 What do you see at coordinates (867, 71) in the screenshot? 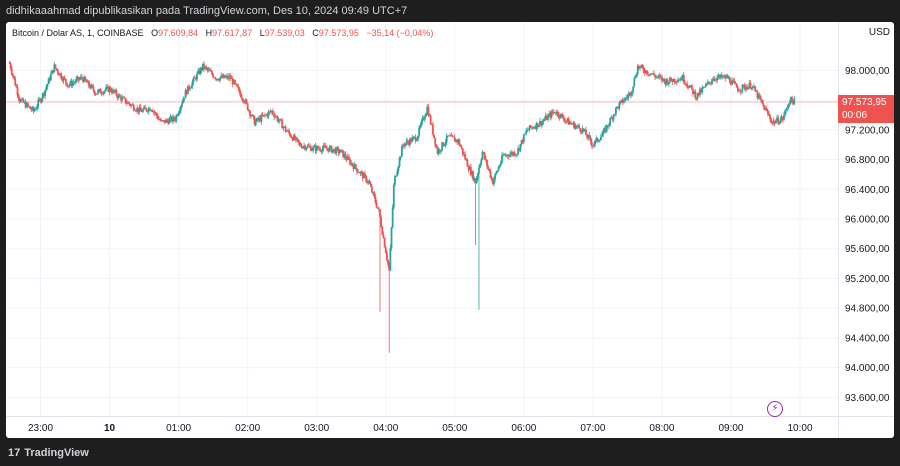
I see `price-tick-label: 98.000,00` at bounding box center [867, 71].